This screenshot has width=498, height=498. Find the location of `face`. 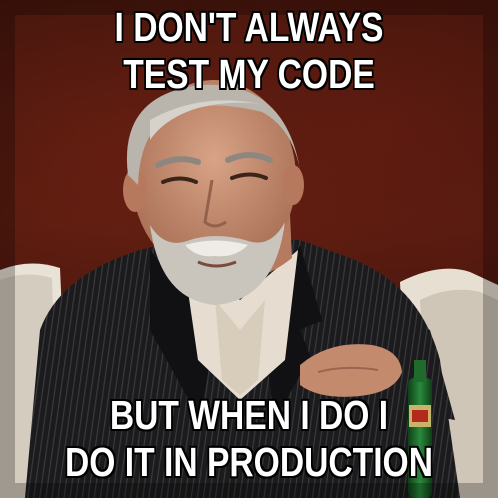

face is located at coordinates (214, 178).